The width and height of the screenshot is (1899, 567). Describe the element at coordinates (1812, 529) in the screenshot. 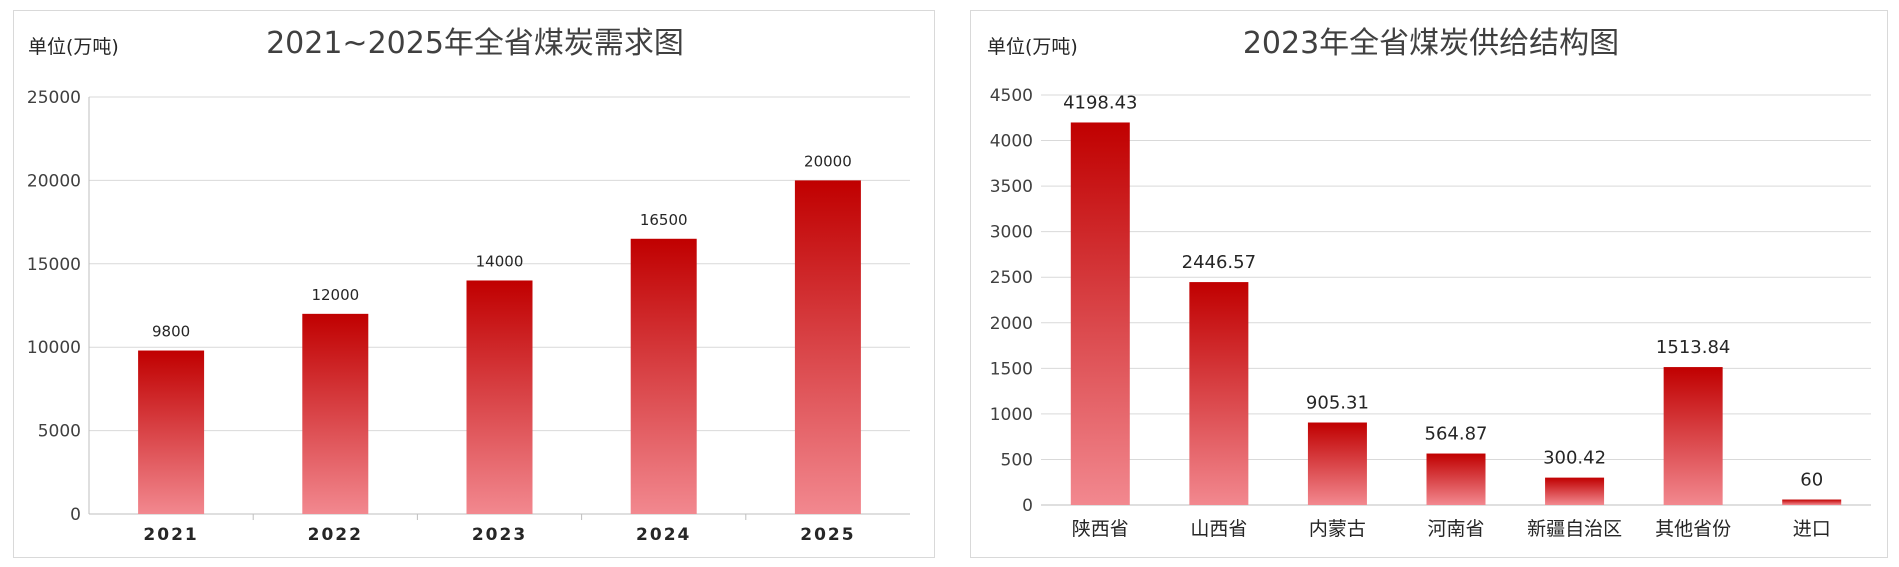

I see `x-tick-label: 进口` at that location.